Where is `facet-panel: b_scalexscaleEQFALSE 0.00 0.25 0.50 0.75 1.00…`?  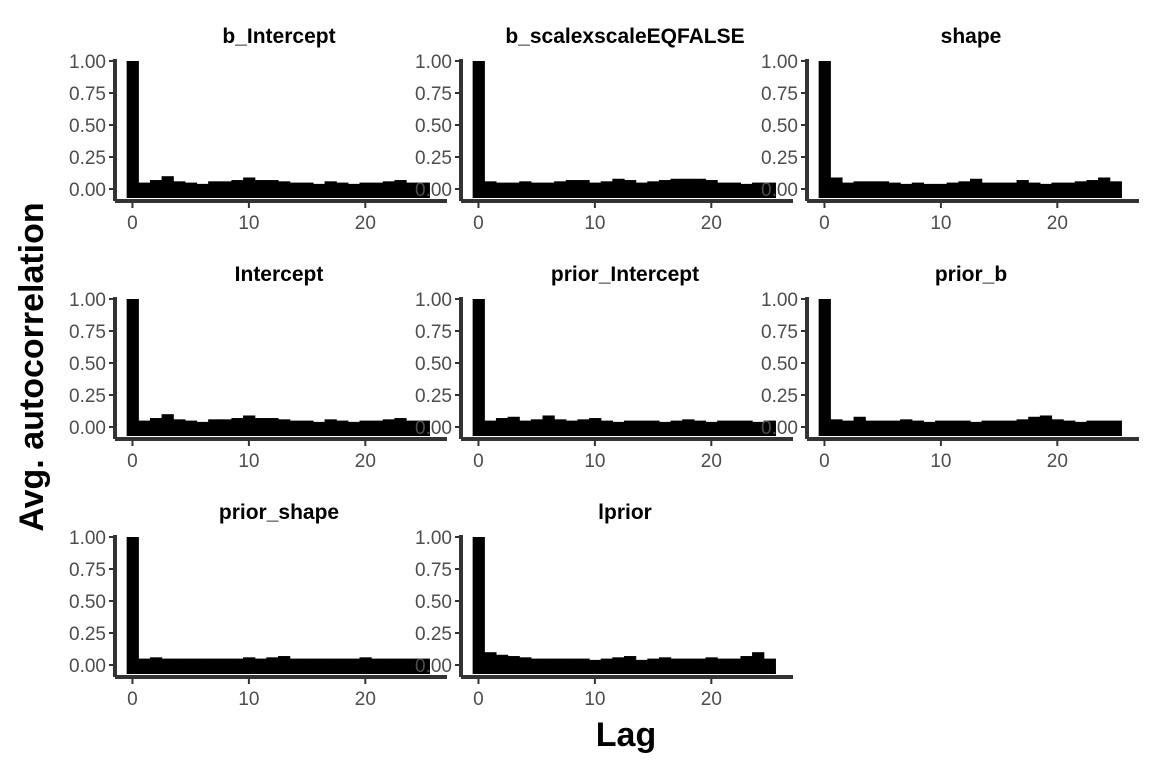
facet-panel: b_scalexscaleEQFALSE 0.00 0.25 0.50 0.75 1.00… is located at coordinates (604, 129).